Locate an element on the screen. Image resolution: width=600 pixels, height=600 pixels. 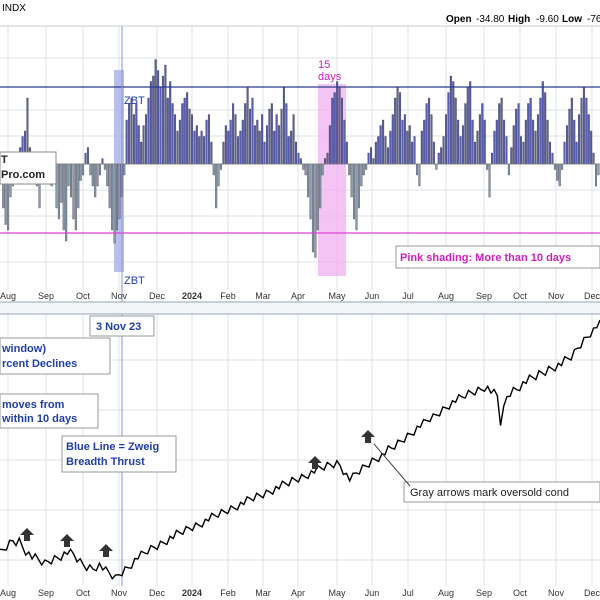
bottom-x-tick-label: Oct is located at coordinates (83, 593).